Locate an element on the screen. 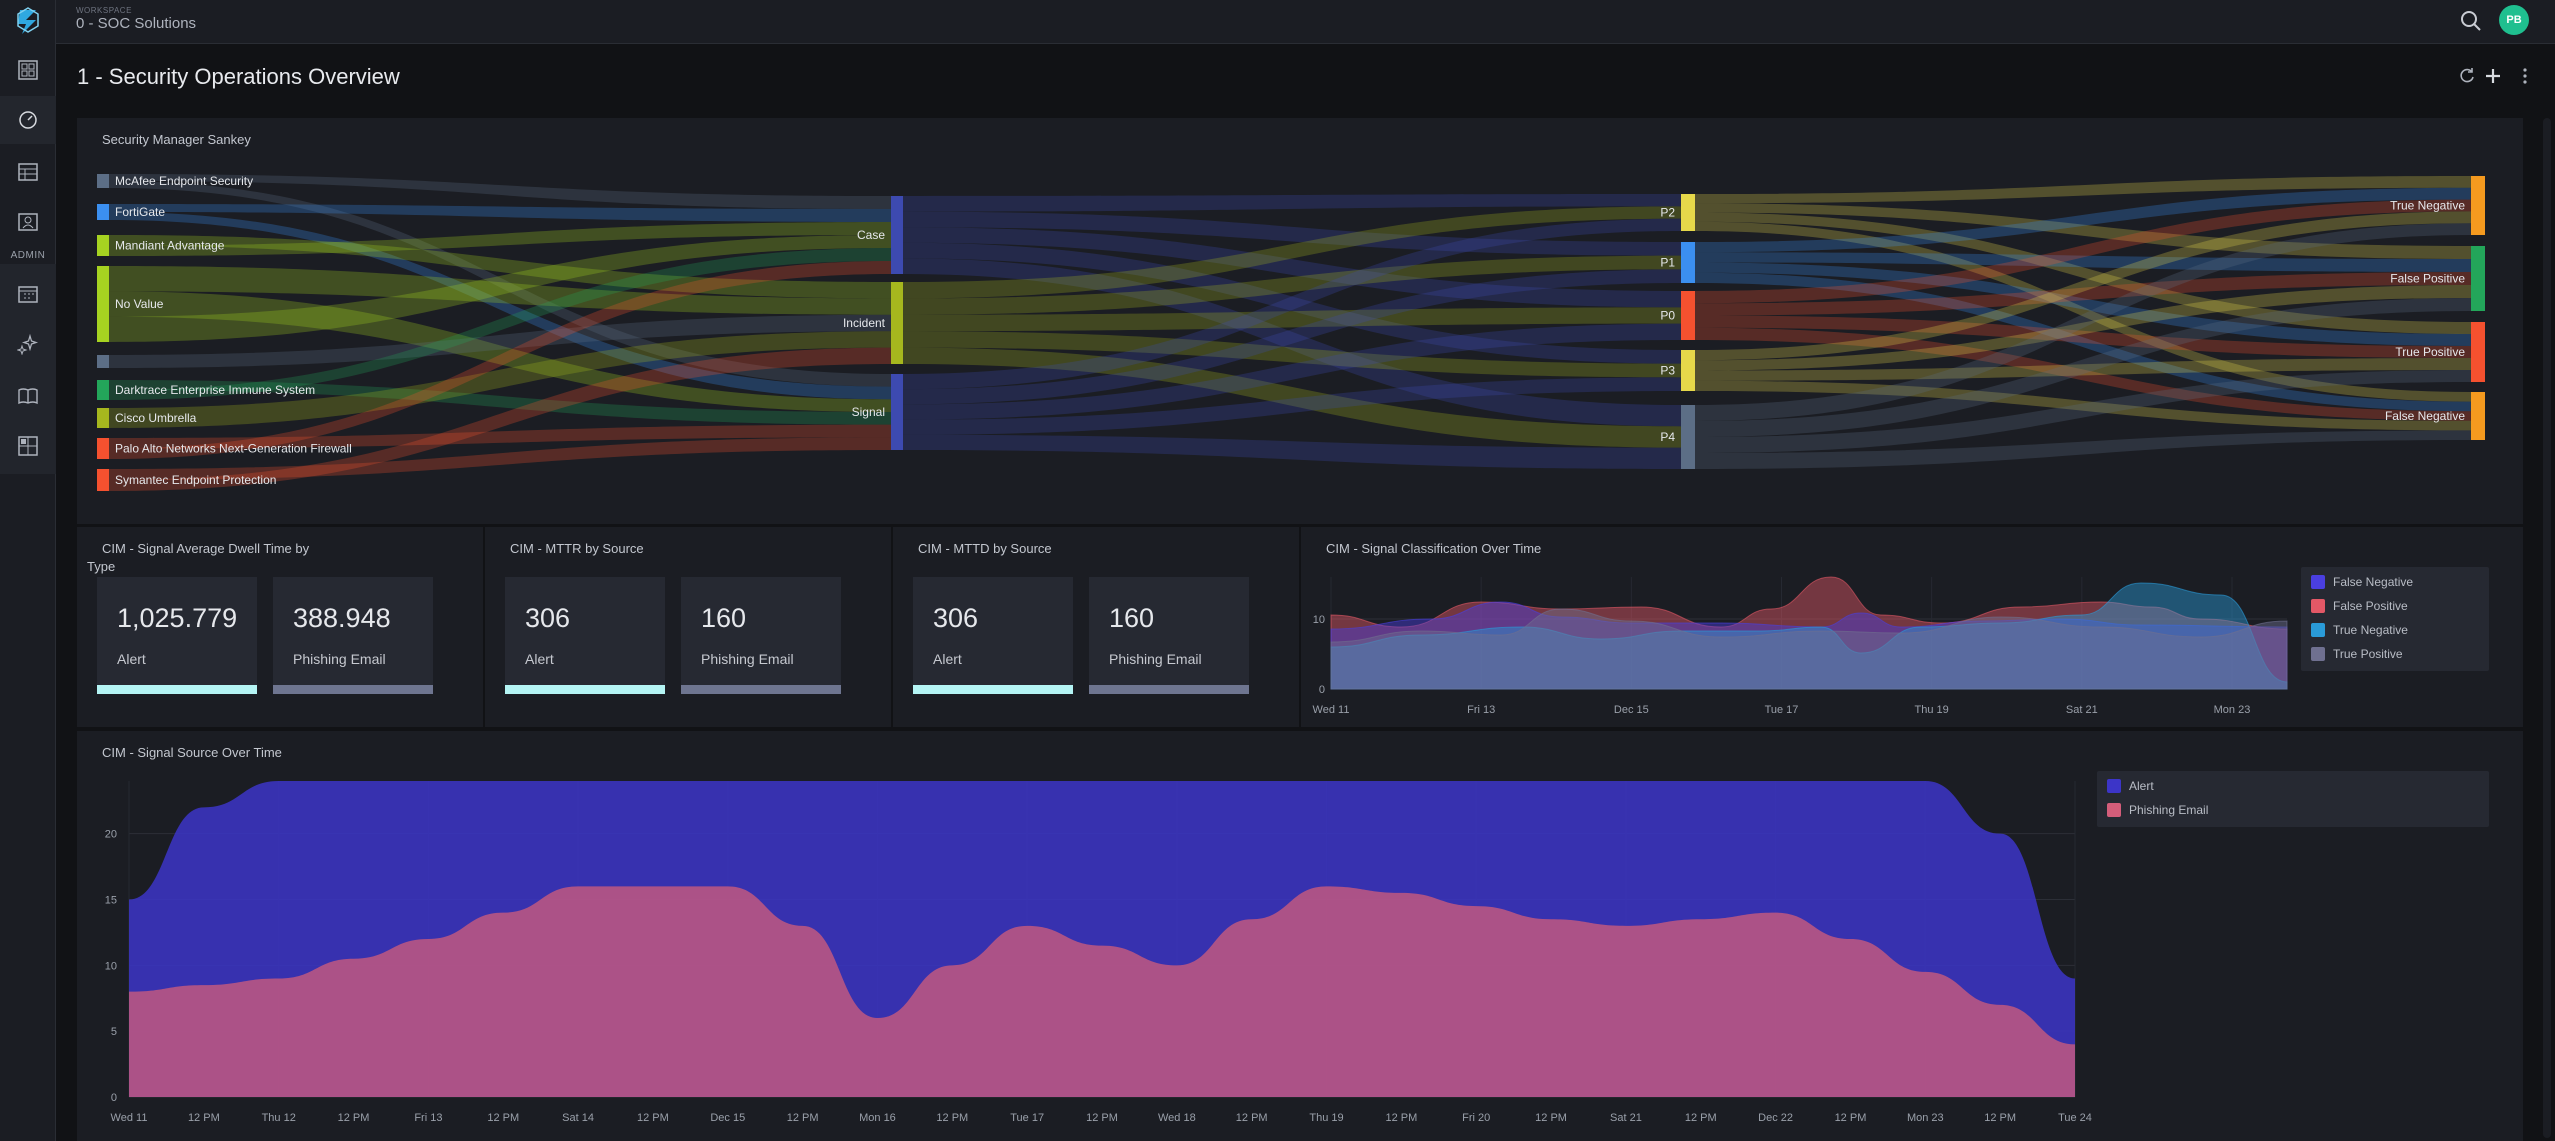 The image size is (2555, 1141). legend-item-false-negative: False Negative is located at coordinates (2362, 582).